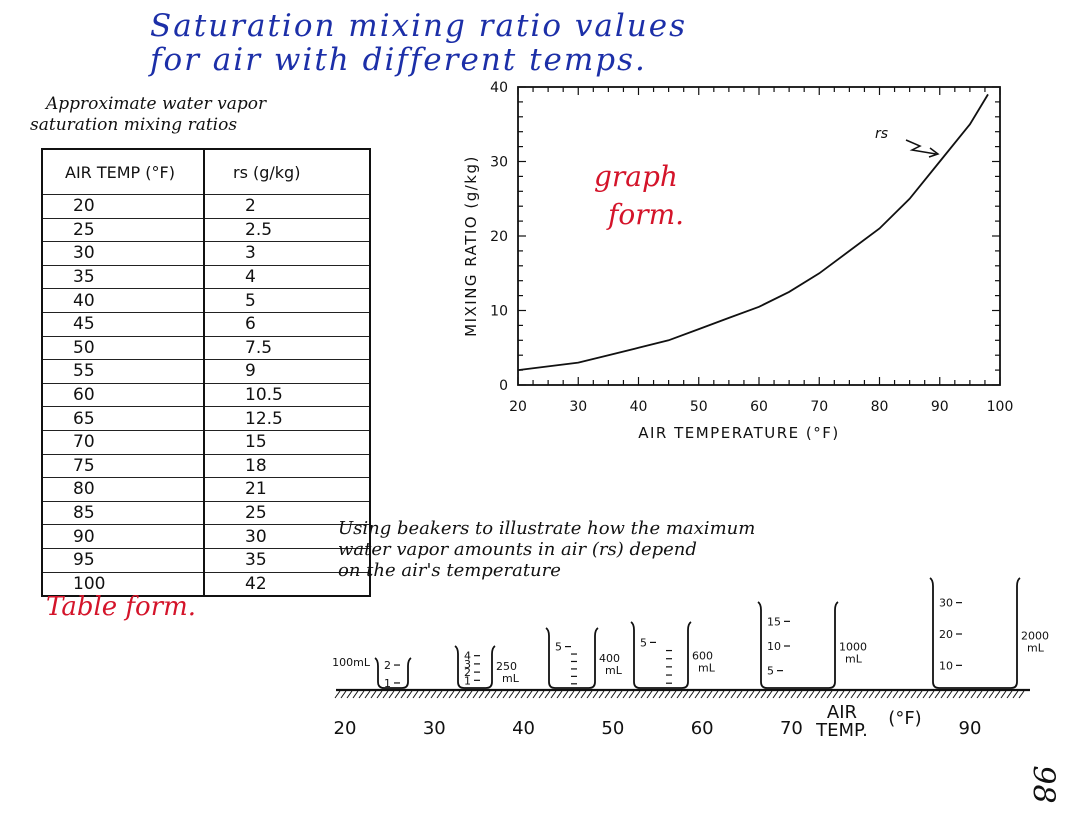 This screenshot has width=1088, height=816. What do you see at coordinates (518, 407) in the screenshot?
I see `x-tick-label: 20` at bounding box center [518, 407].